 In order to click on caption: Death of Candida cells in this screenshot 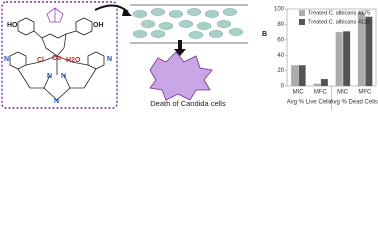, I will do `click(188, 103)`.